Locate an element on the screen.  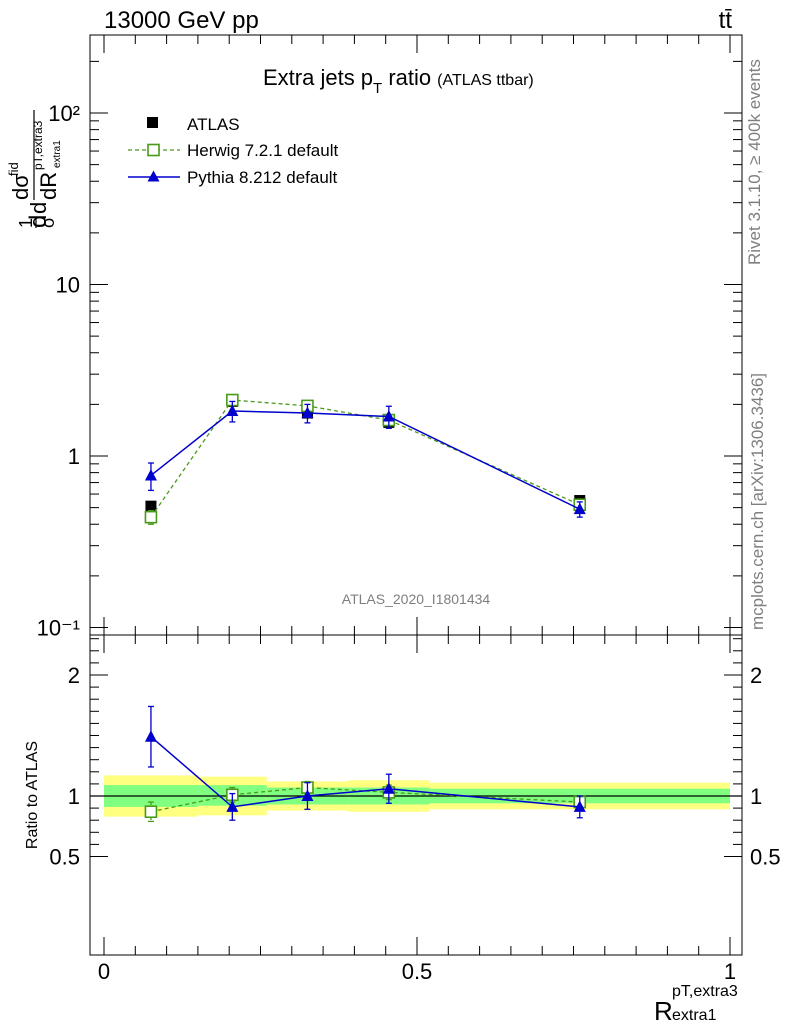
ratio-y-tick-label-right: 1 is located at coordinates (756, 796).